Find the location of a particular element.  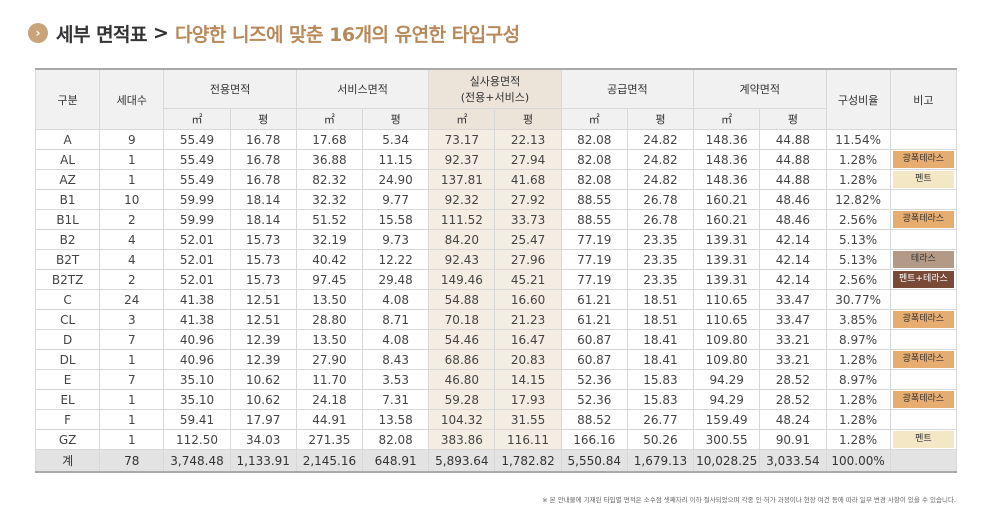

cell-ac-p: 27.96 is located at coordinates (528, 259).